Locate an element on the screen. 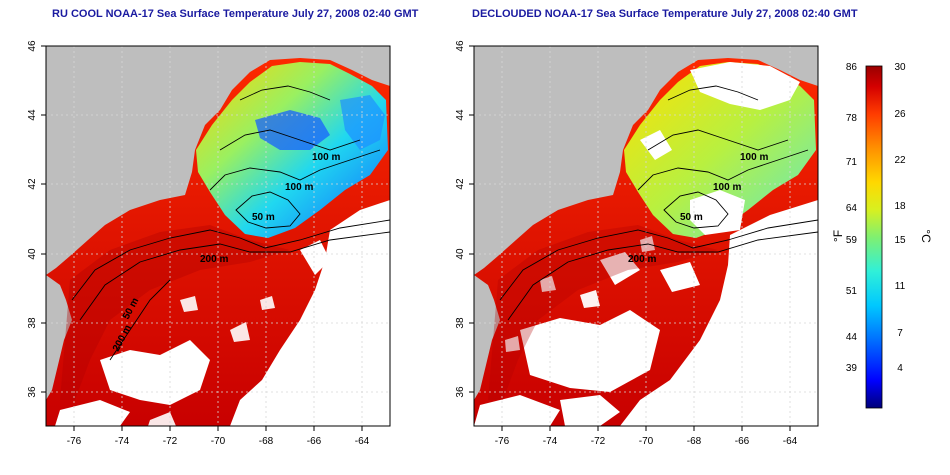 Image resolution: width=950 pixels, height=475 pixels. right-y-axis is located at coordinates (471, 219).